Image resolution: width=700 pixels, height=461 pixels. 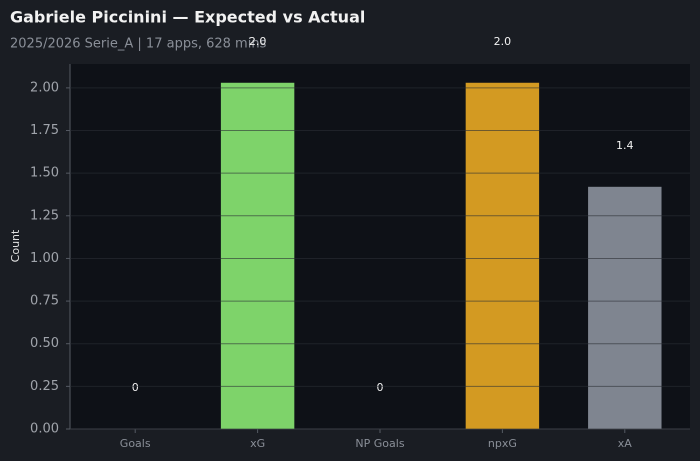 What do you see at coordinates (187, 17) in the screenshot?
I see `chart-title: Gabriele Piccinini — Expected vs Actual` at bounding box center [187, 17].